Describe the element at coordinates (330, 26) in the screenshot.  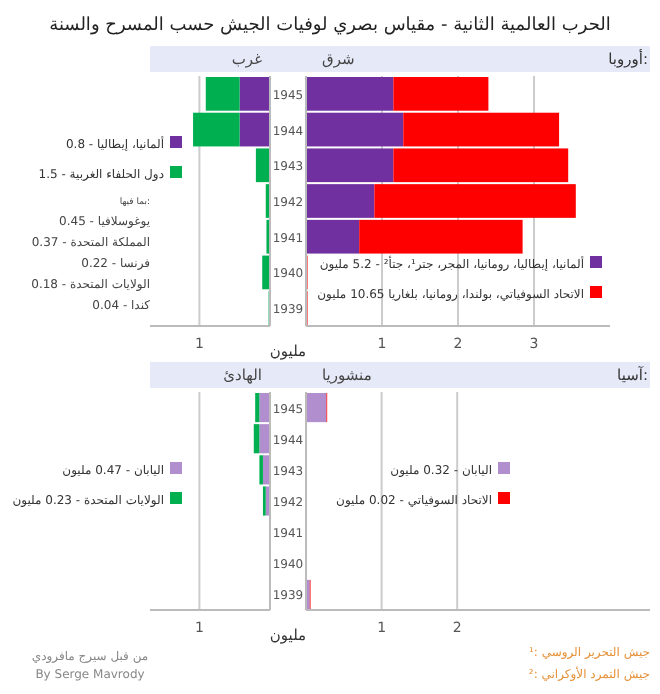
I see `text: الحرب العالمية الثانية - مقياس بصري لوفيات الجيش حسب المسرح والسنة` at that location.